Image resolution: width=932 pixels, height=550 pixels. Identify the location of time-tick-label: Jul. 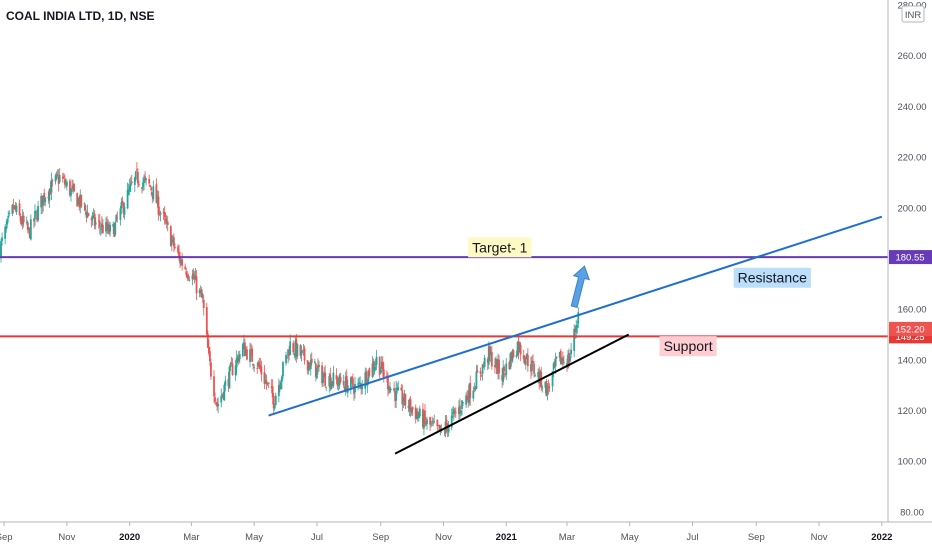
(317, 537).